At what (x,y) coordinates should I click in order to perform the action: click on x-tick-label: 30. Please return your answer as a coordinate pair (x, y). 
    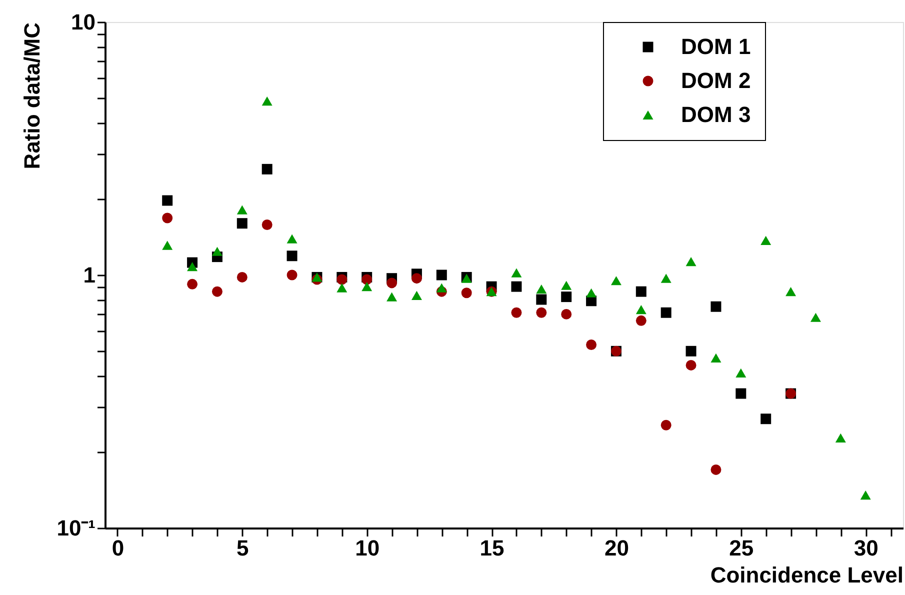
    Looking at the image, I should click on (866, 548).